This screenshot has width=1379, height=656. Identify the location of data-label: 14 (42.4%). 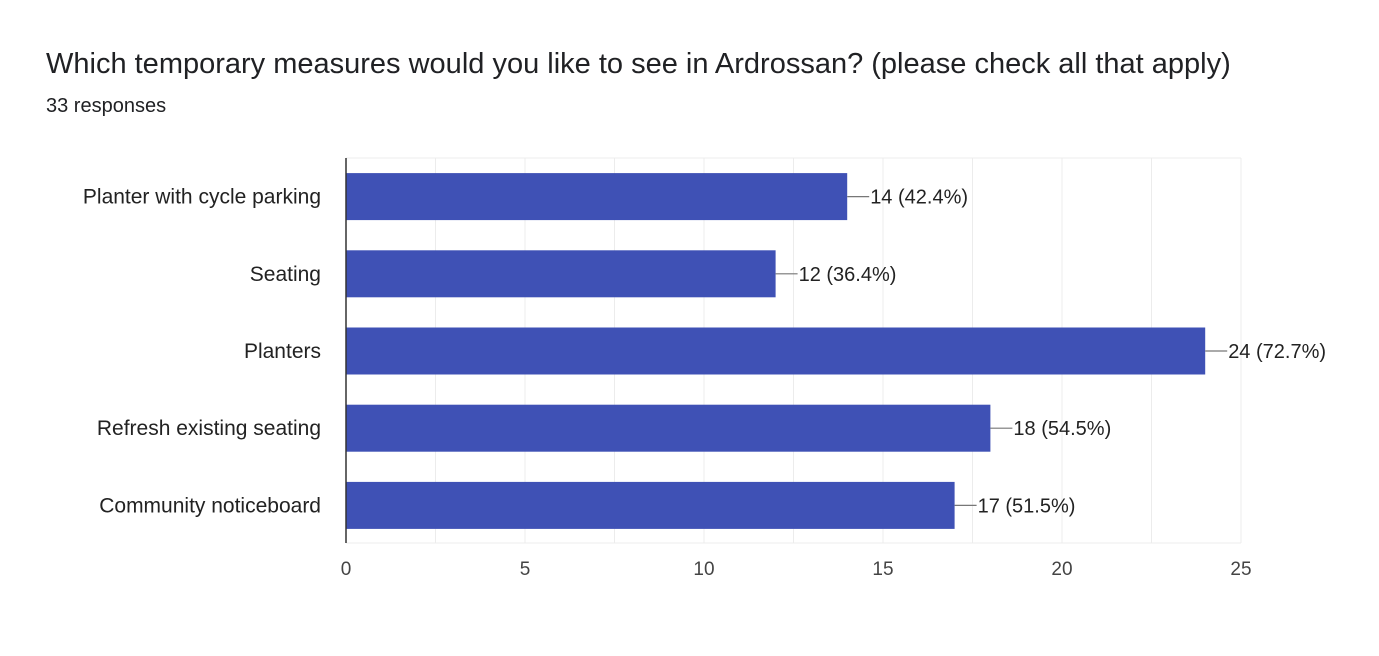
(919, 198).